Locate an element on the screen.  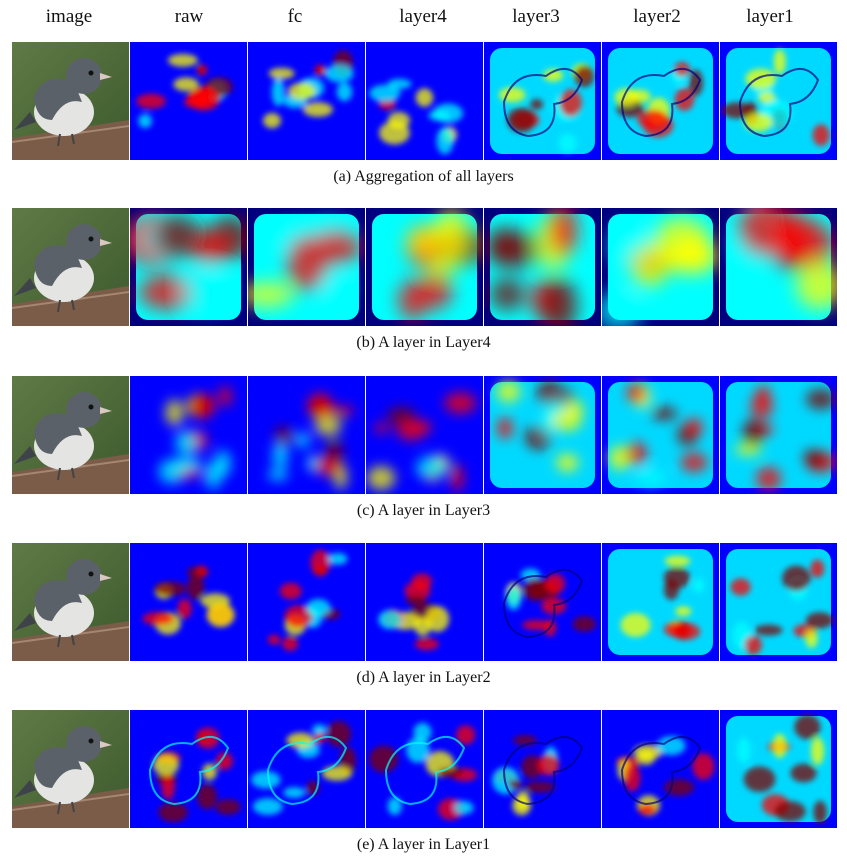
col-header-layer2: layer2 is located at coordinates (657, 16).